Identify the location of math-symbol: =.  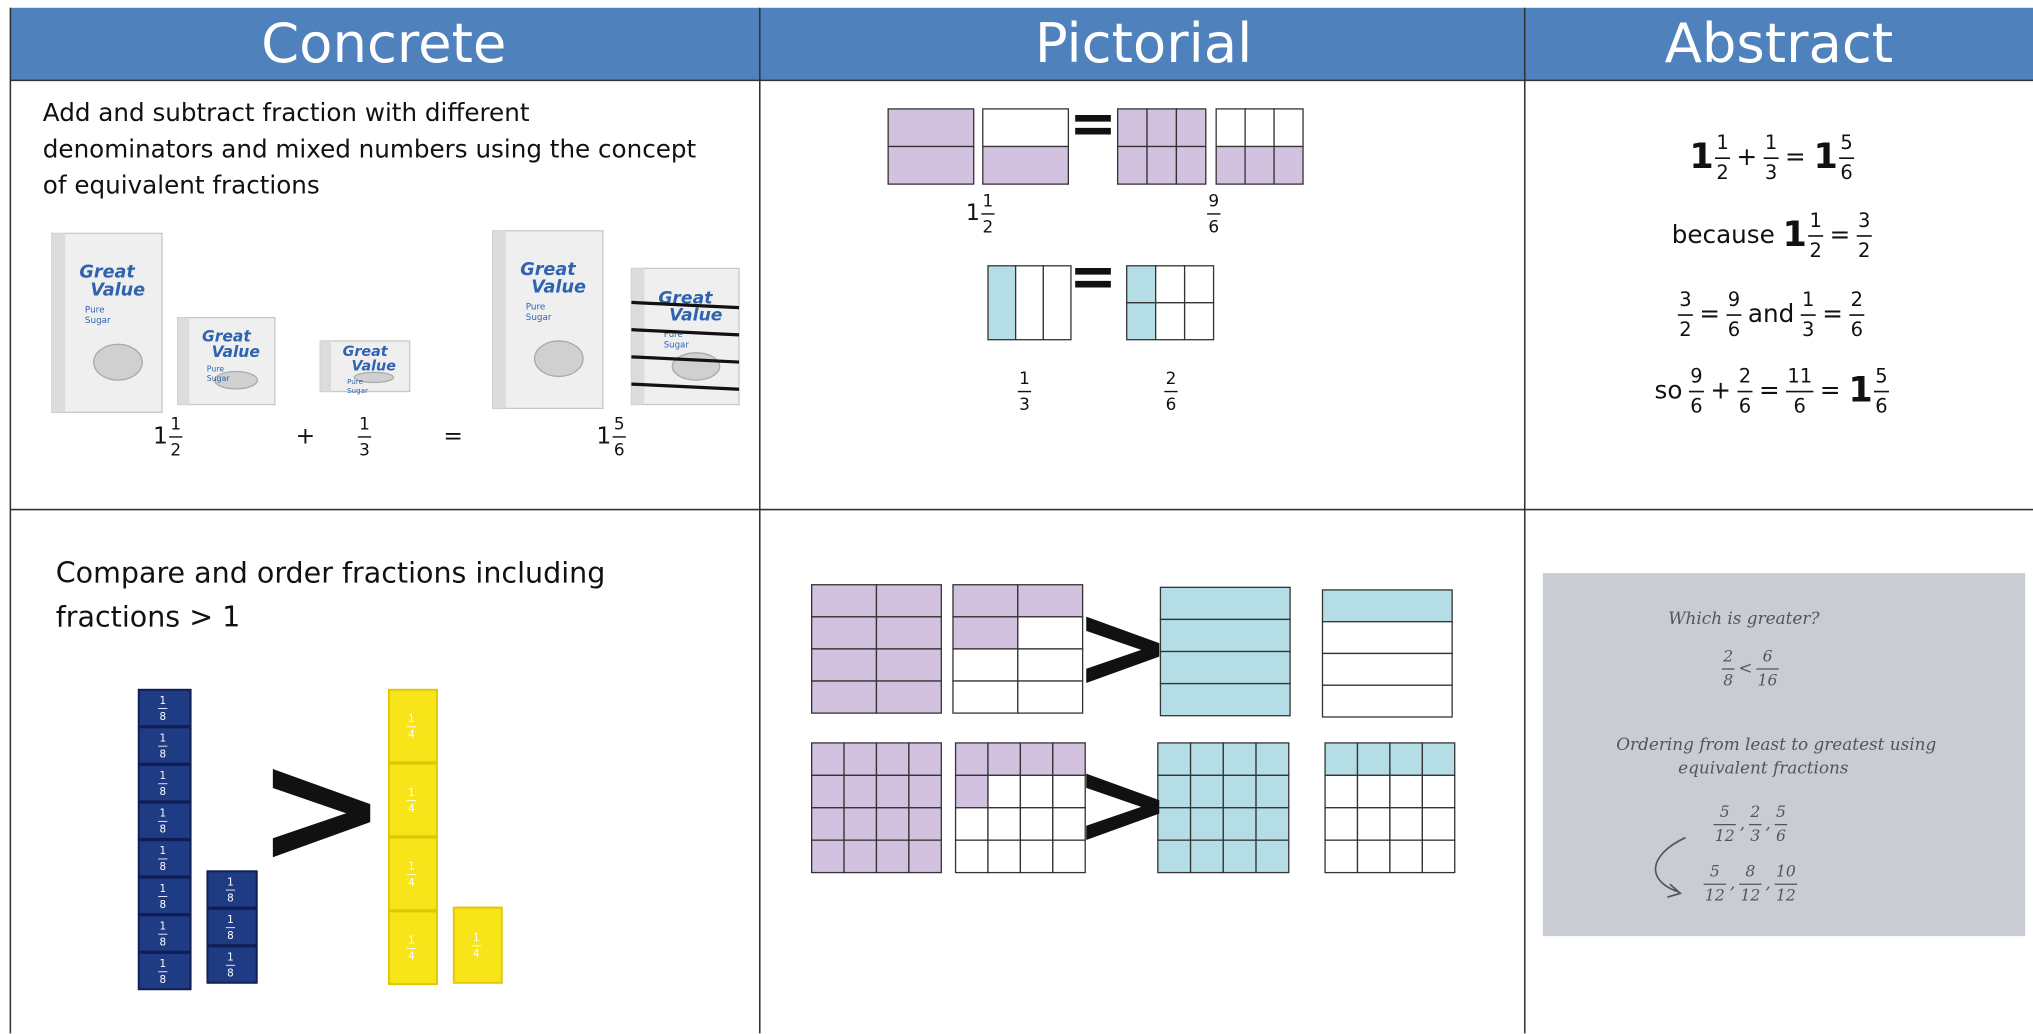
(1840, 234).